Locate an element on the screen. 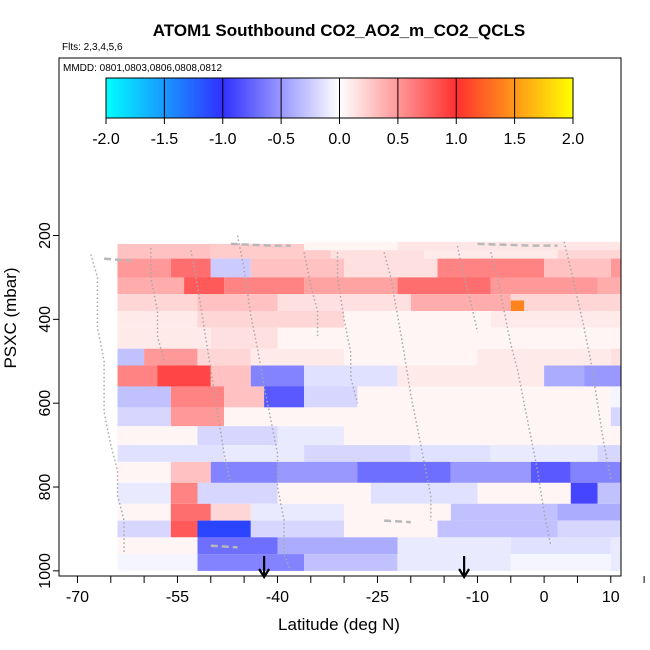  chart-title: ATOM1 Southbound CO2_AO2_m_CO2_QCLS is located at coordinates (339, 30).